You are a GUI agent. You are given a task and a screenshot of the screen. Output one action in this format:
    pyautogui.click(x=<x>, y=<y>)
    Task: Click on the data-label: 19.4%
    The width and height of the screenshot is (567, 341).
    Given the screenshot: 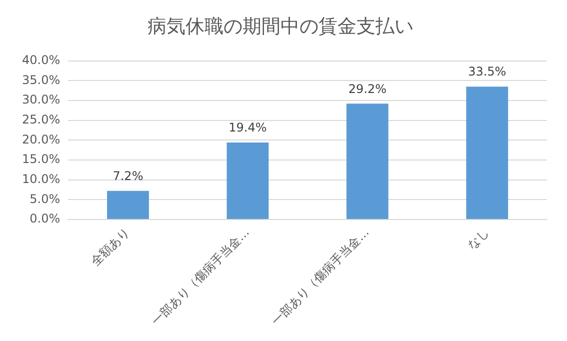 What is the action you would take?
    pyautogui.click(x=247, y=127)
    